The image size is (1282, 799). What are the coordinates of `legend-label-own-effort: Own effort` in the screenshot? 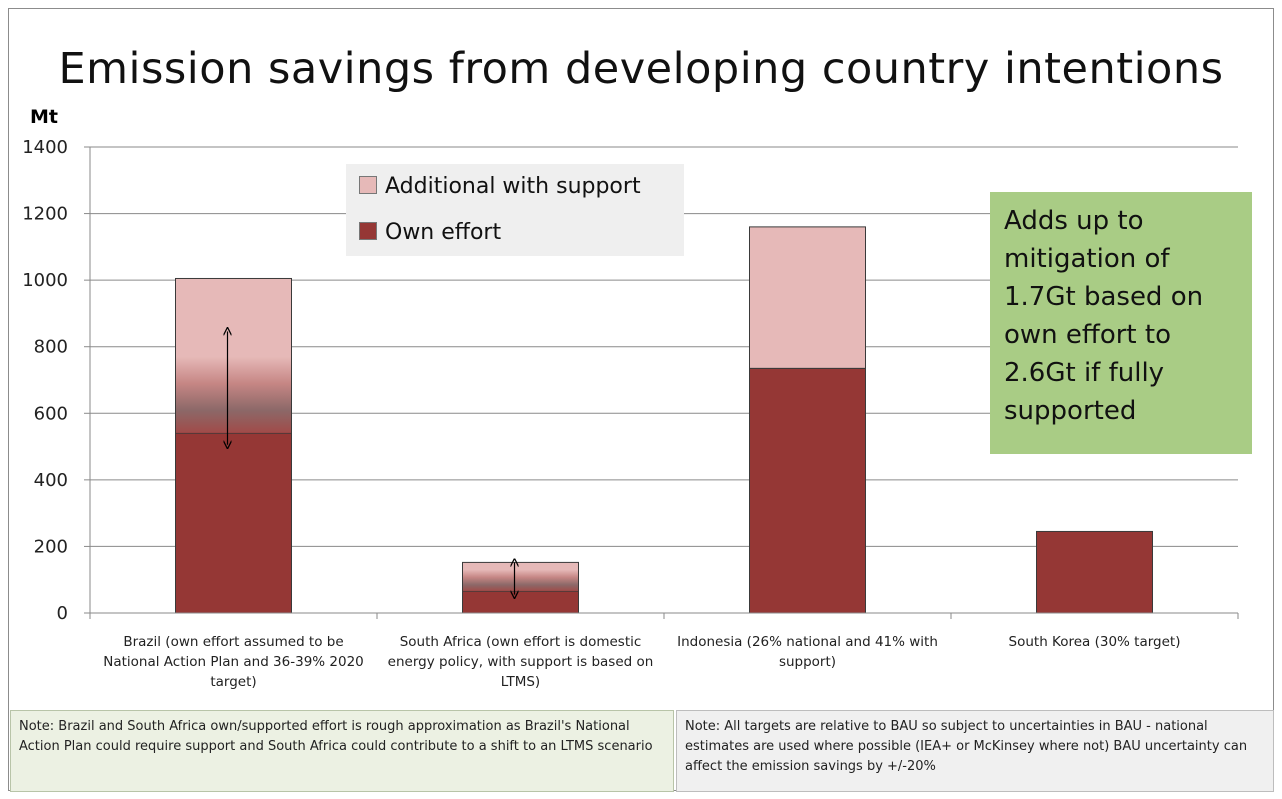 It's located at (443, 232).